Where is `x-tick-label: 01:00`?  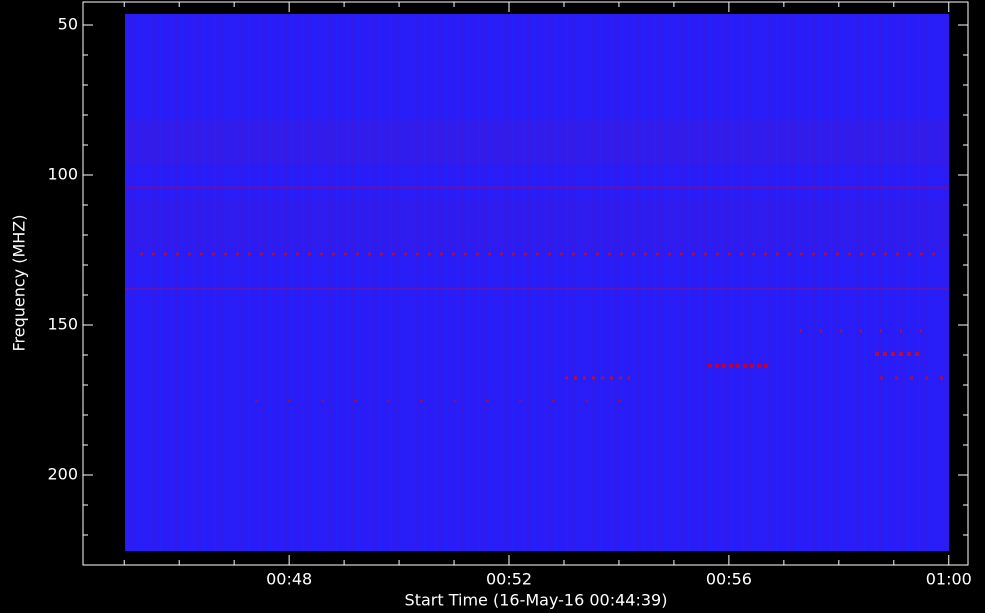
x-tick-label: 01:00 is located at coordinates (949, 579).